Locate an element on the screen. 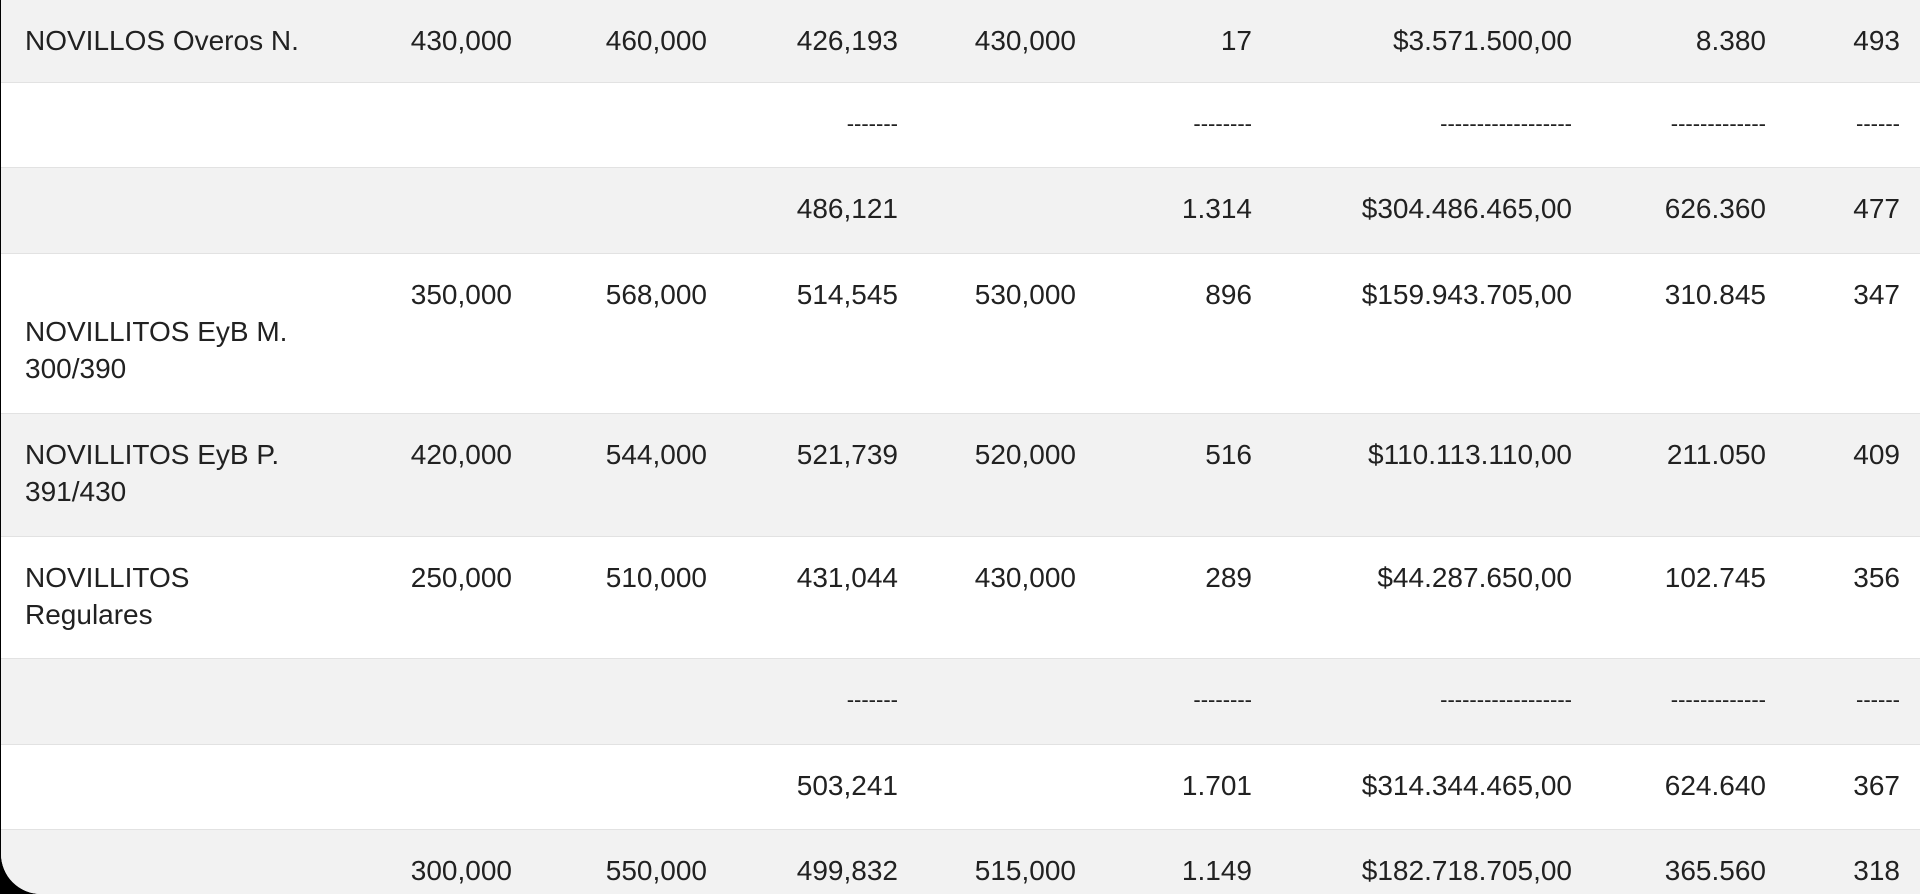  kg-cell: 8.380 is located at coordinates (1669, 41).